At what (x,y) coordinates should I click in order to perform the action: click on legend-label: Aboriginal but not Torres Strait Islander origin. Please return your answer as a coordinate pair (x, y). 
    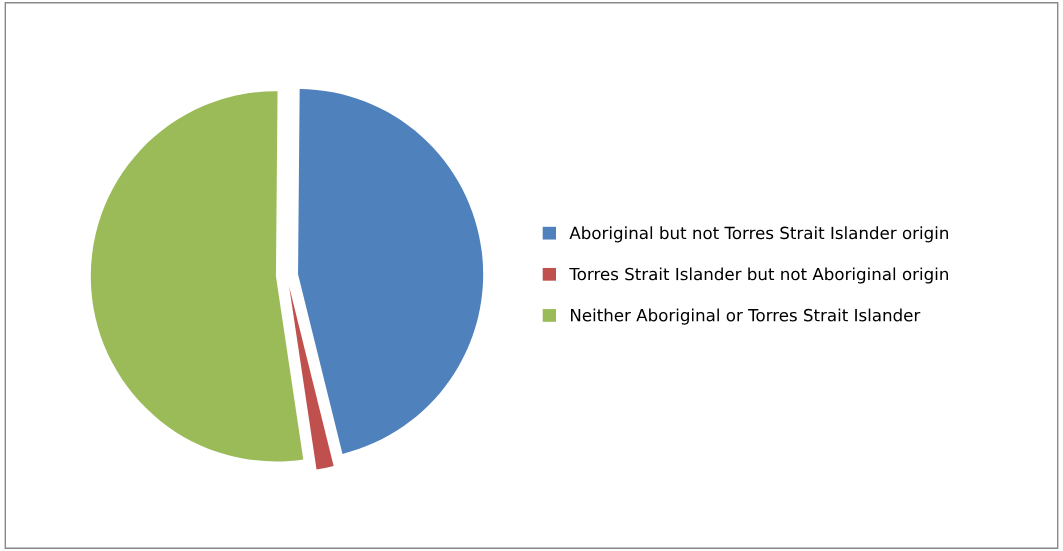
    Looking at the image, I should click on (758, 234).